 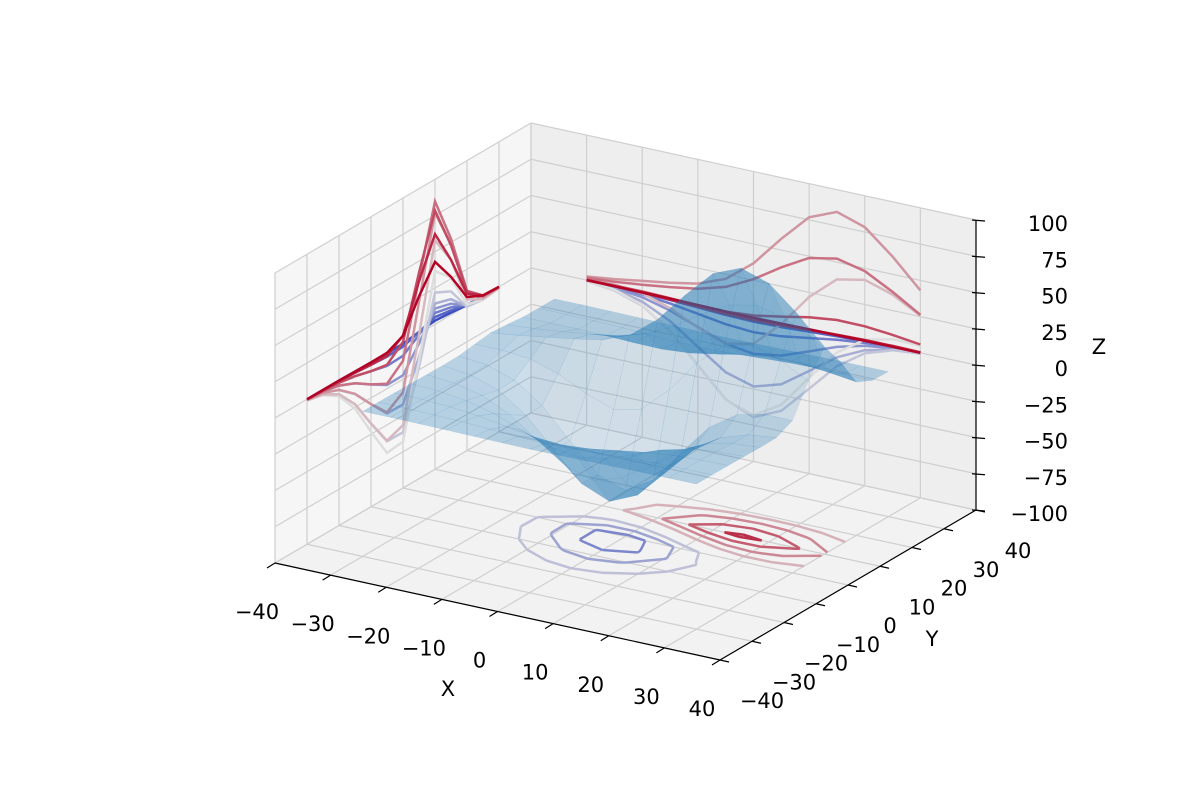 What do you see at coordinates (1054, 297) in the screenshot?
I see `z-tick-label: 50` at bounding box center [1054, 297].